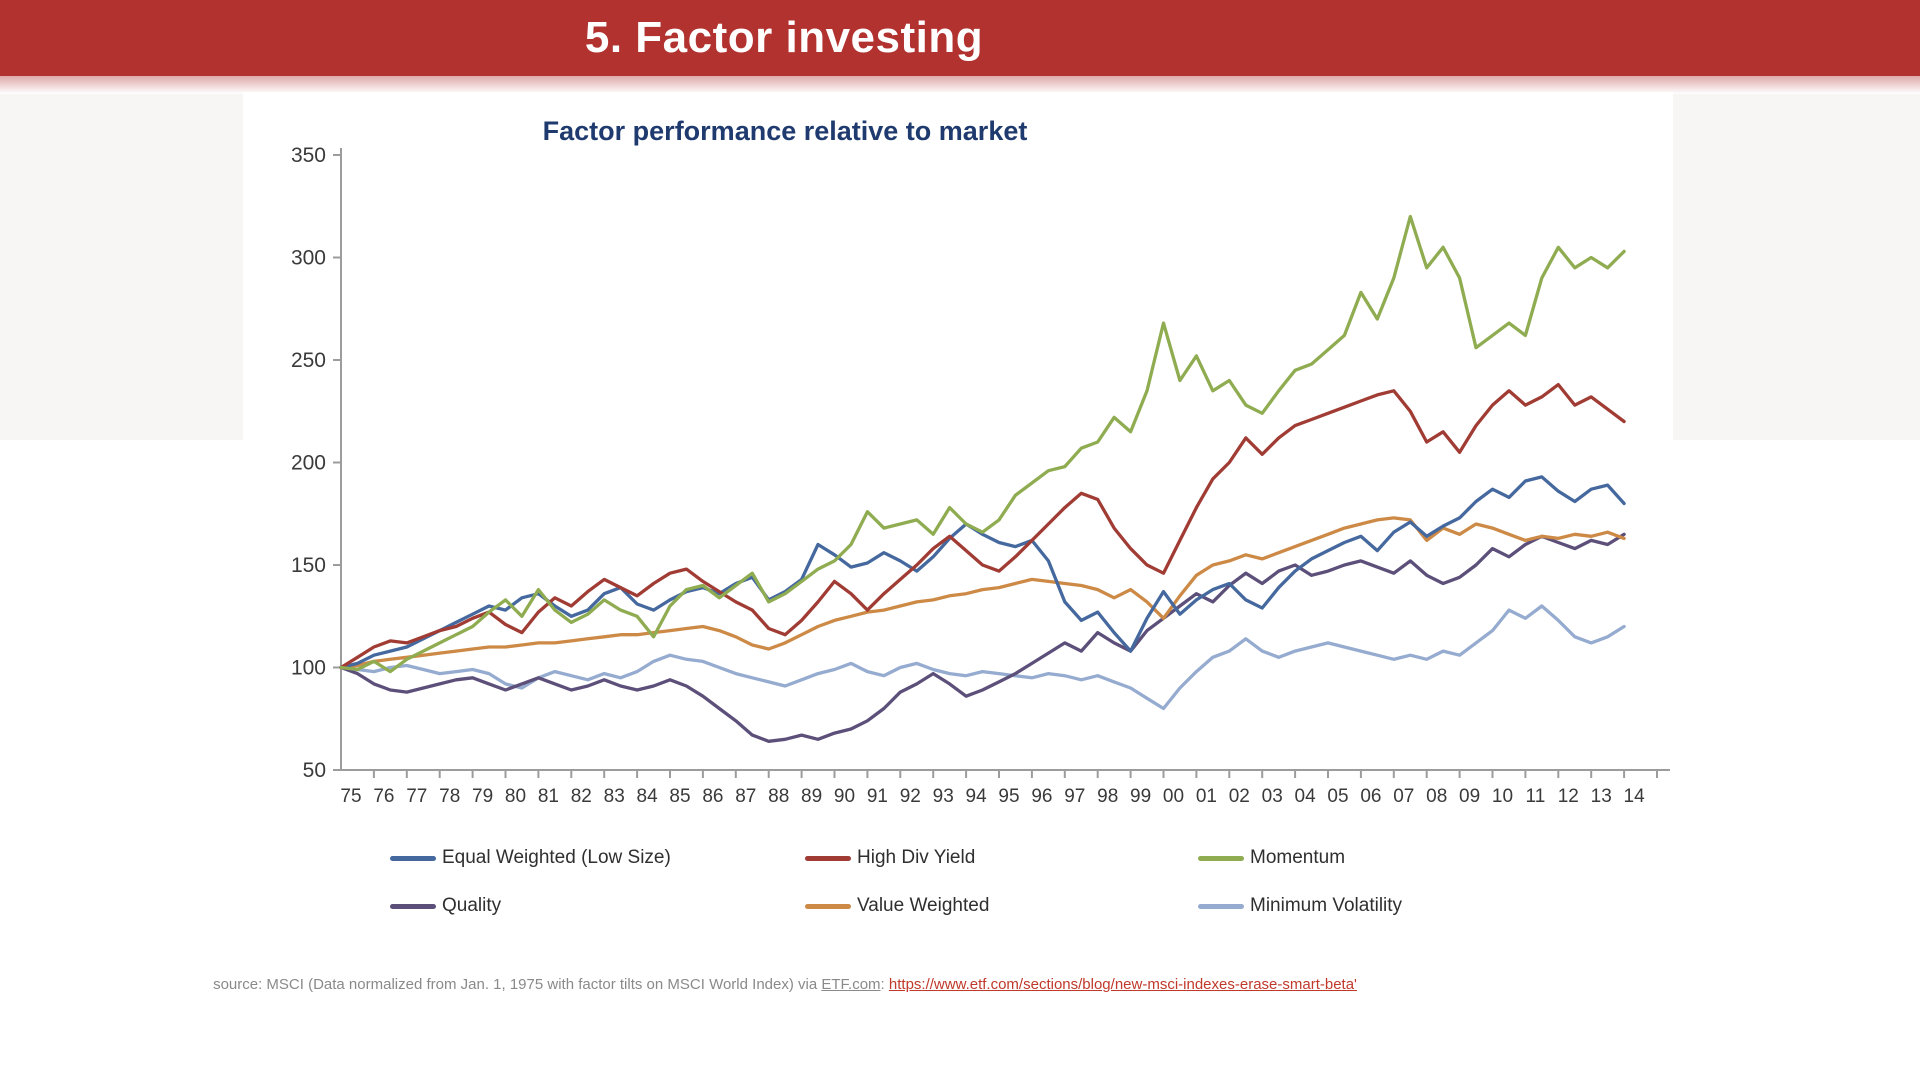 The width and height of the screenshot is (1920, 1080). I want to click on y-tick-label: 150, so click(308, 565).